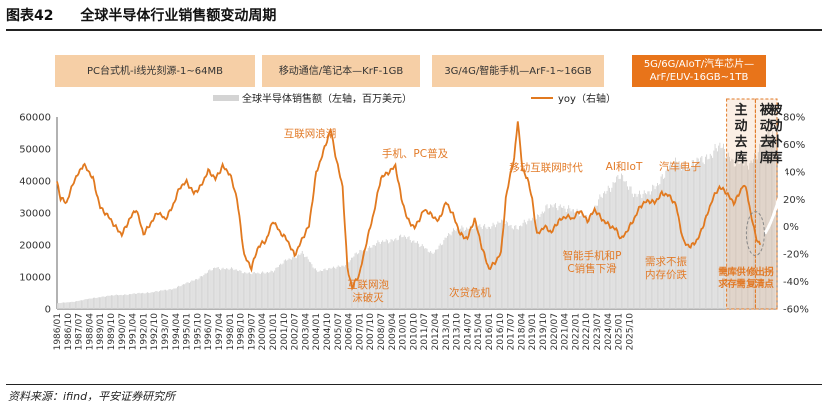 This screenshot has height=412, width=832. I want to click on x-tick-label: 1995/01, so click(188, 331).